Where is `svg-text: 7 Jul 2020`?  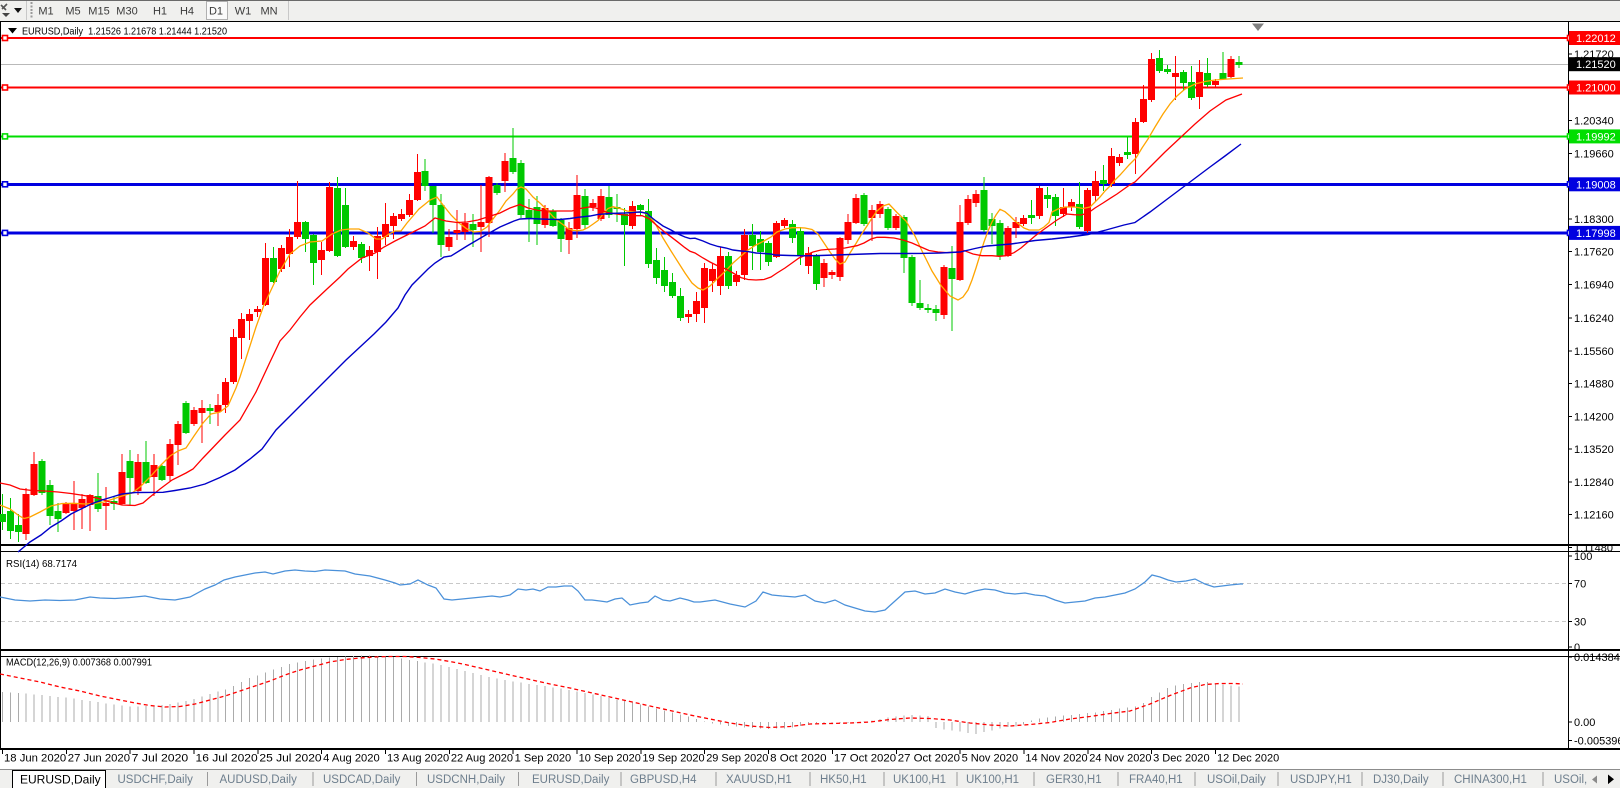
svg-text: 7 Jul 2020 is located at coordinates (160, 759).